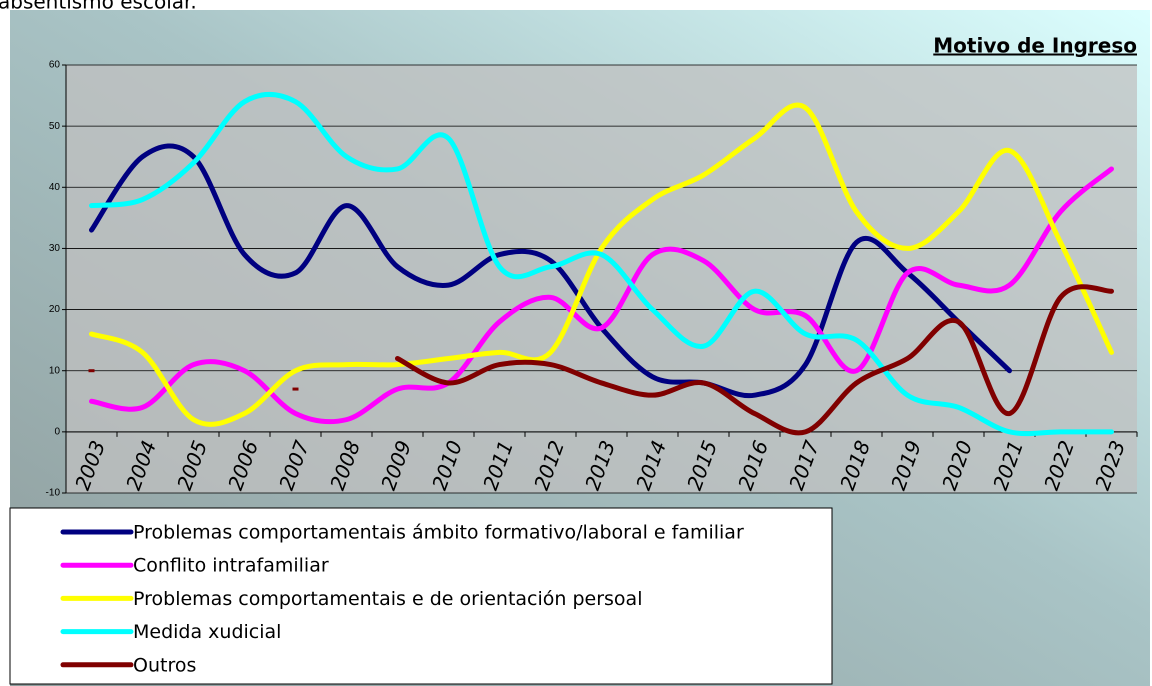 The height and width of the screenshot is (686, 1152). Describe the element at coordinates (55, 309) in the screenshot. I see `y-tick-label: 20` at that location.